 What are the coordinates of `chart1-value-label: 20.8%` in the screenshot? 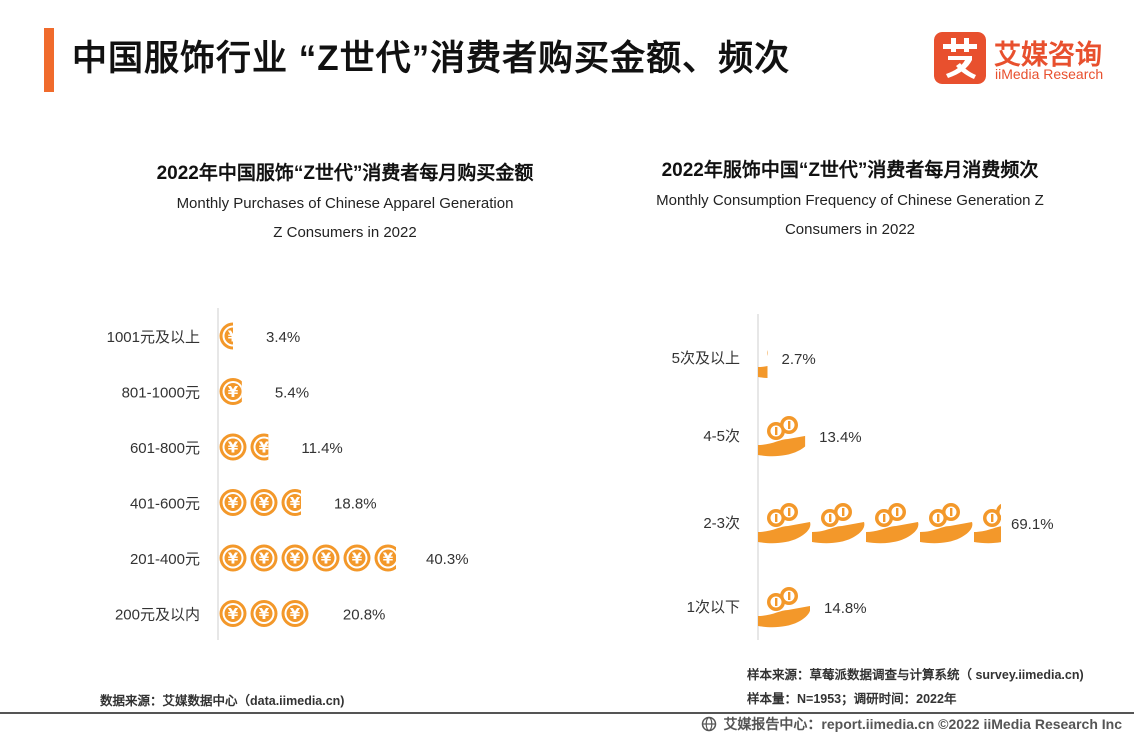 It's located at (364, 615).